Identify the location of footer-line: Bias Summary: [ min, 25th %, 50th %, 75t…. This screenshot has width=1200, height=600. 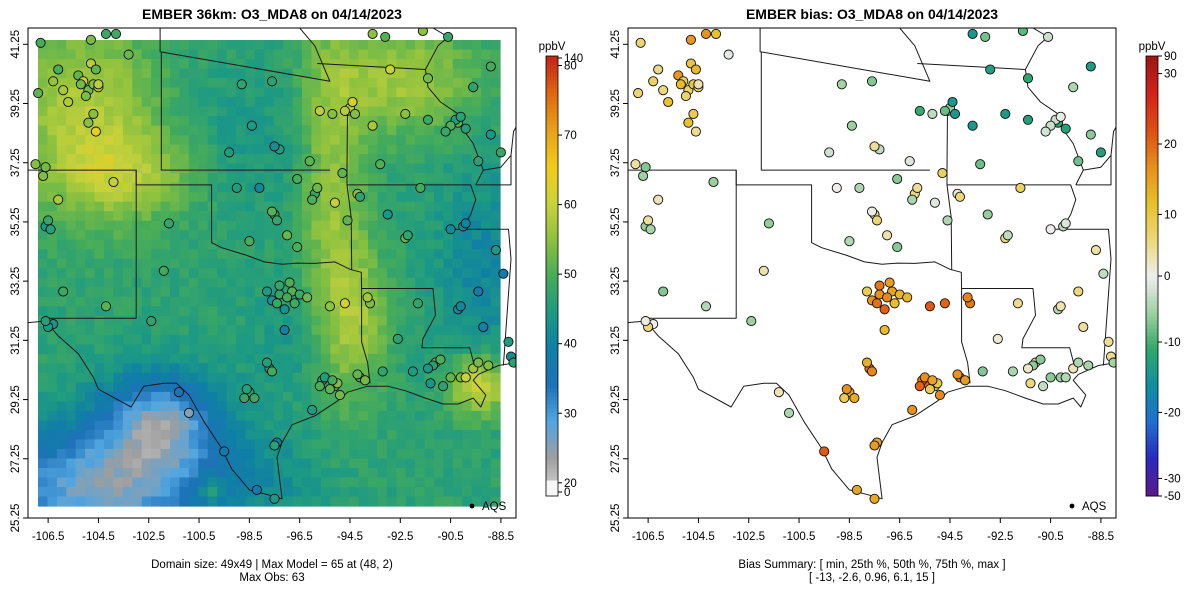
(871, 565).